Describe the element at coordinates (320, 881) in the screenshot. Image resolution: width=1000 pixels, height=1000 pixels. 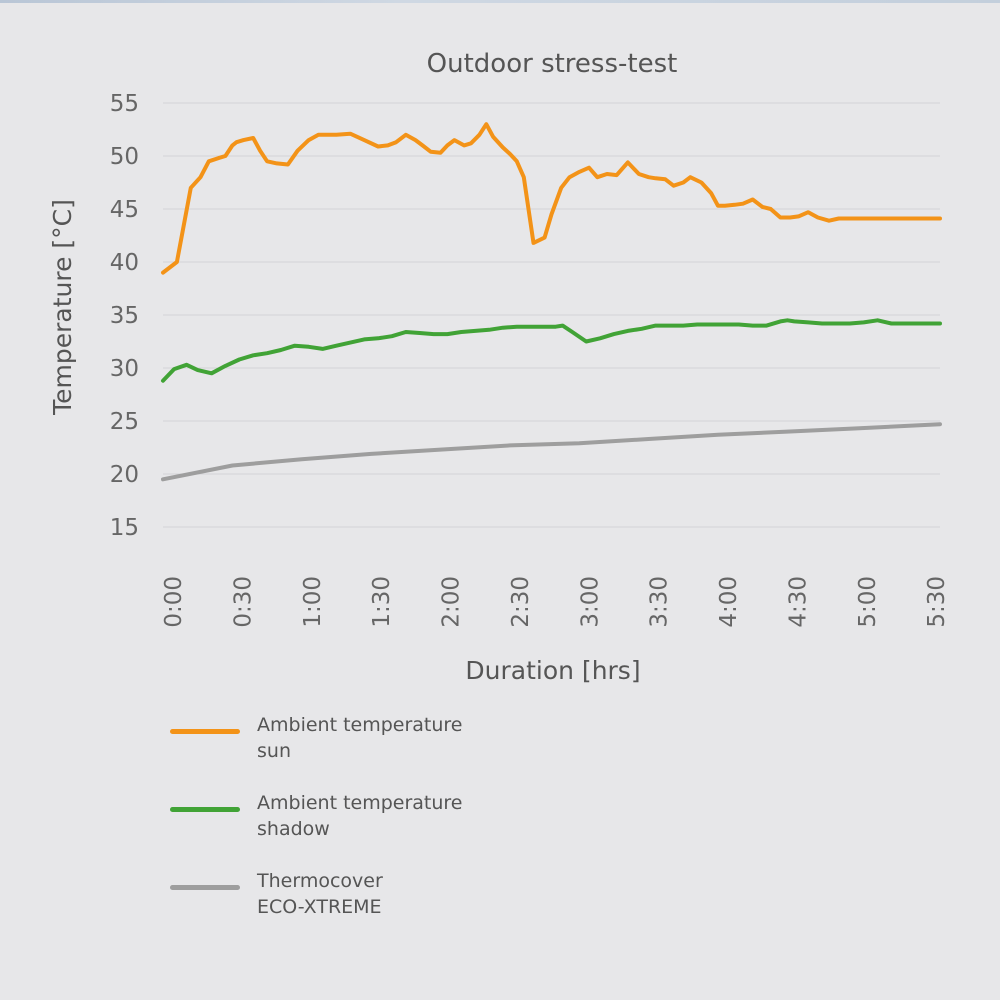
I see `legend-label-line: Thermocover` at that location.